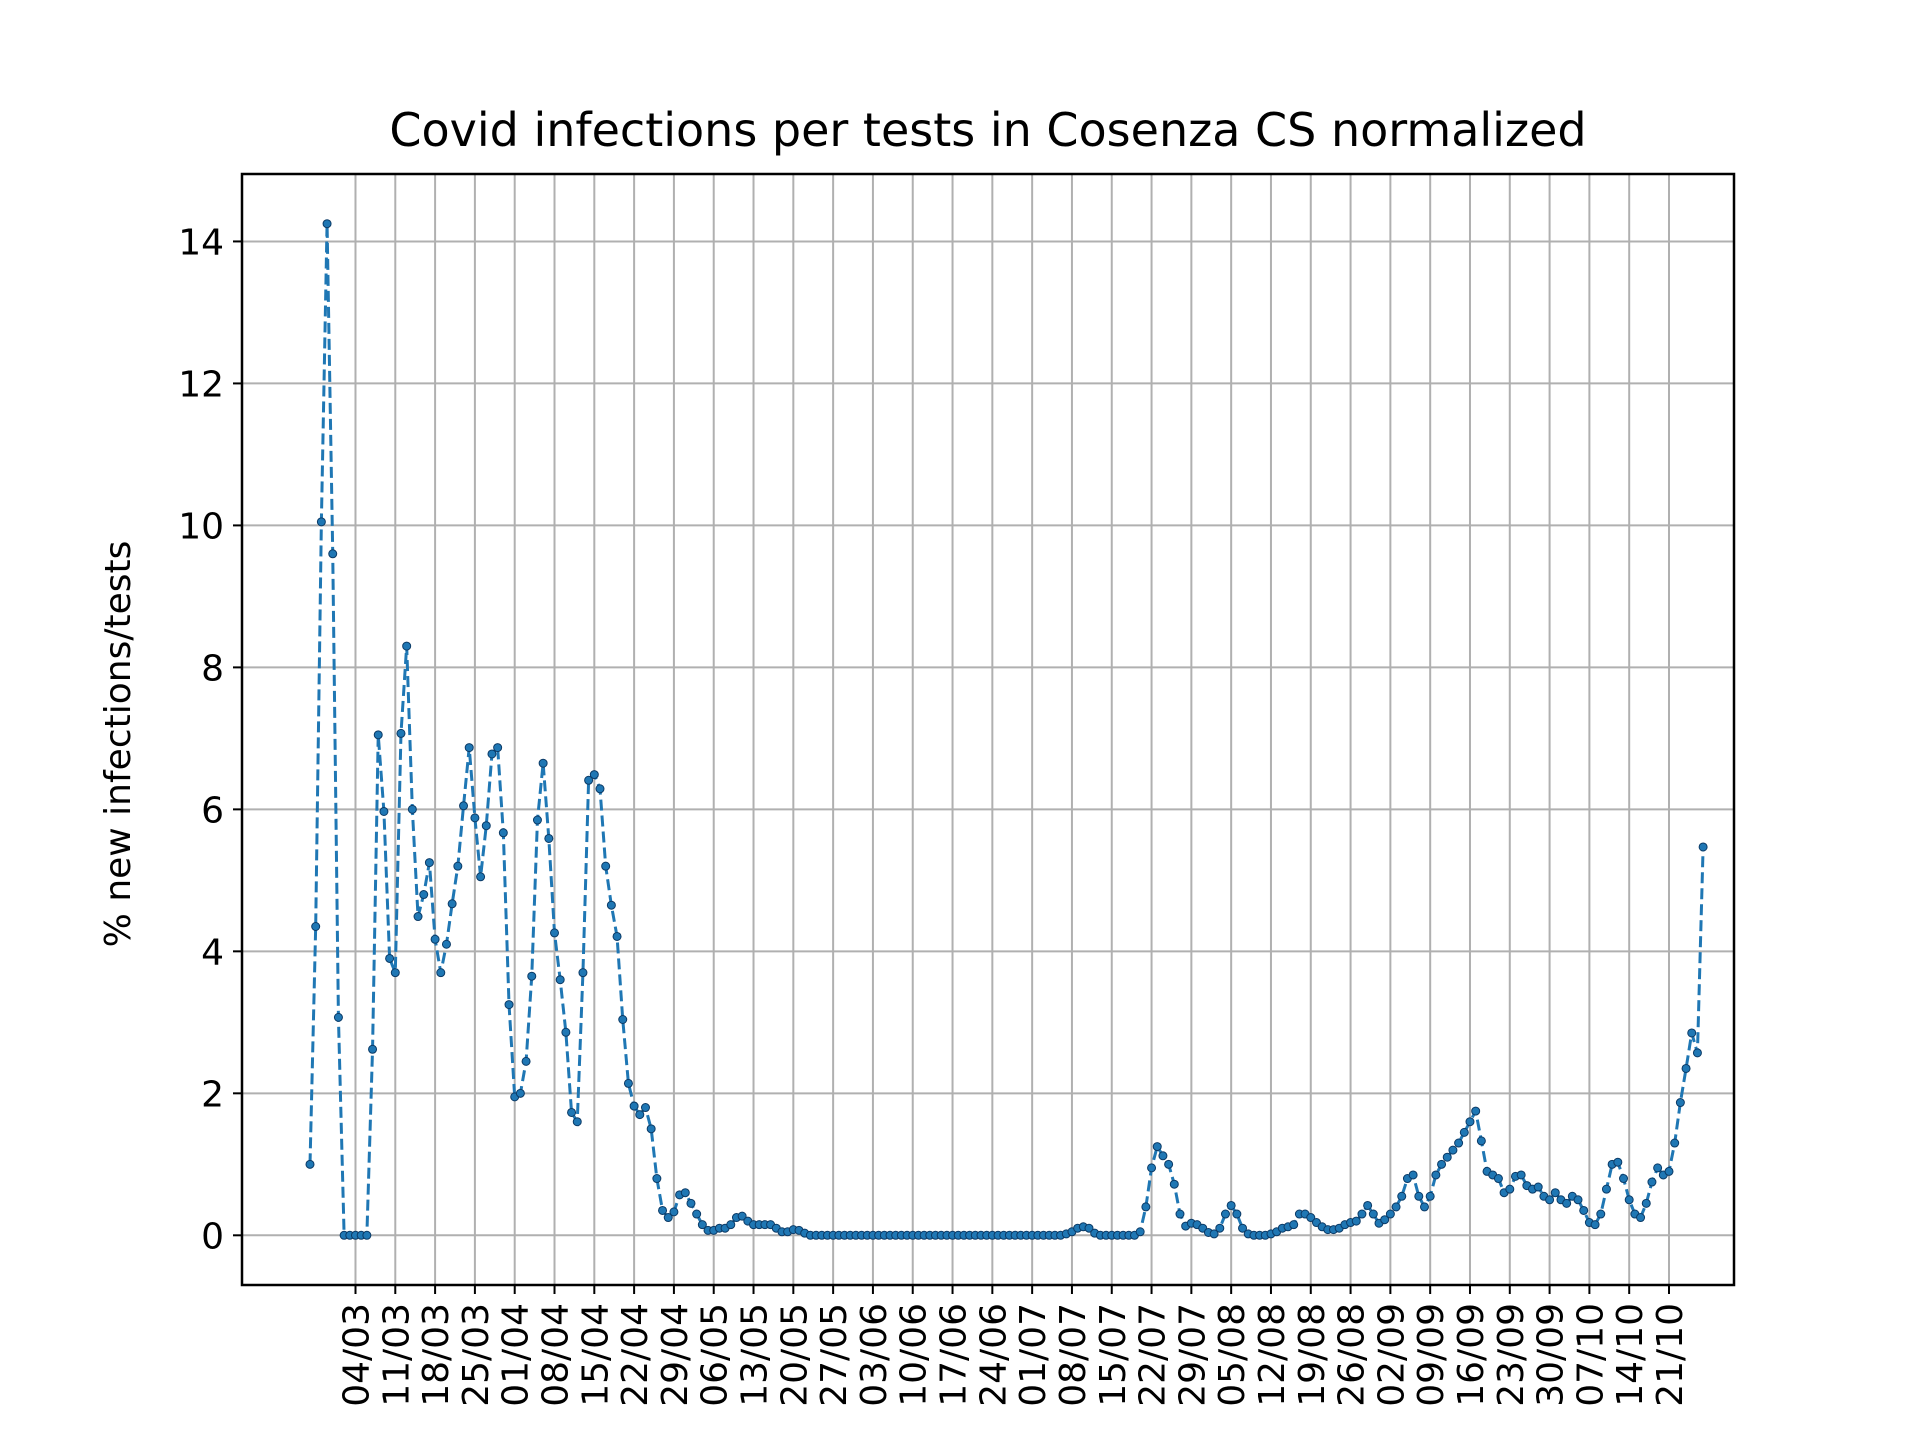  Describe the element at coordinates (954, 1355) in the screenshot. I see `x-tick-label: 17/06` at that location.